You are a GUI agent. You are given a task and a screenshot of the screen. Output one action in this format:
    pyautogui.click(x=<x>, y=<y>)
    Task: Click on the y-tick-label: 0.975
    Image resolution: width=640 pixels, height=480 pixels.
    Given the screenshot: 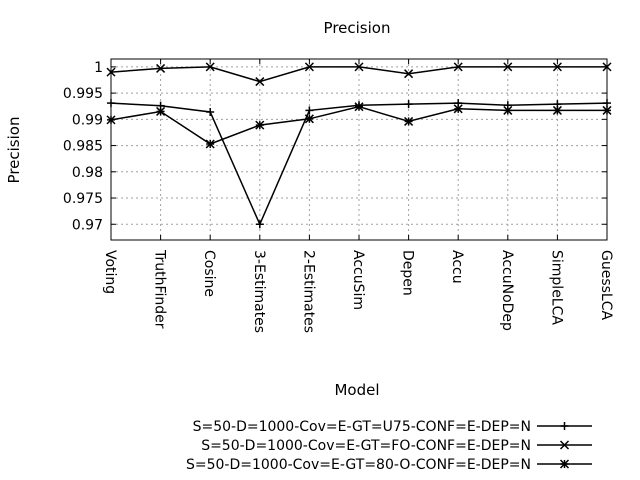 What is the action you would take?
    pyautogui.click(x=83, y=199)
    